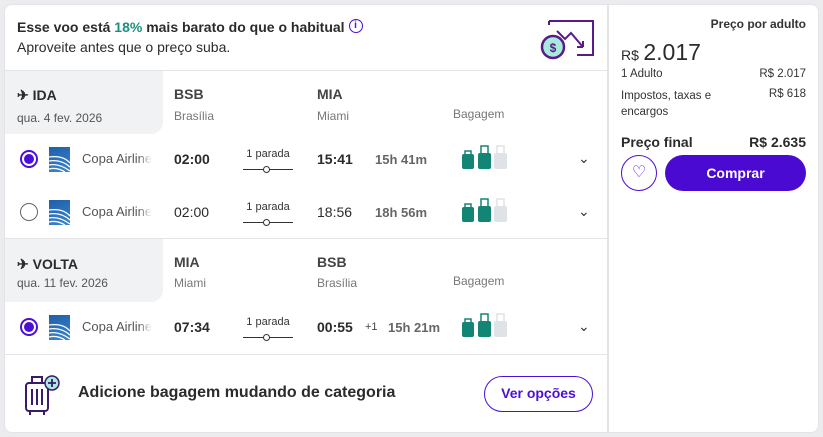 This screenshot has height=437, width=823. Describe the element at coordinates (782, 74) in the screenshot. I see `adults-value: R$ 2.017` at that location.